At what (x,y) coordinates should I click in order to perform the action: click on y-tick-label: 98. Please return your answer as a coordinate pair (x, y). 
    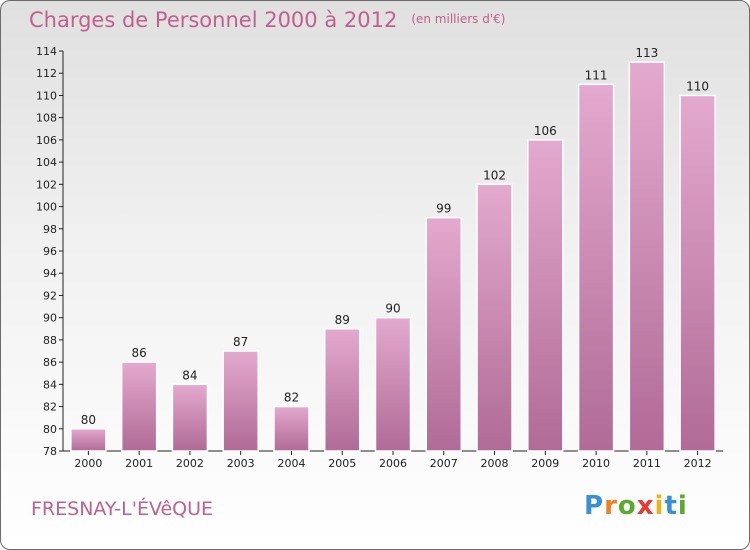
    Looking at the image, I should click on (50, 229).